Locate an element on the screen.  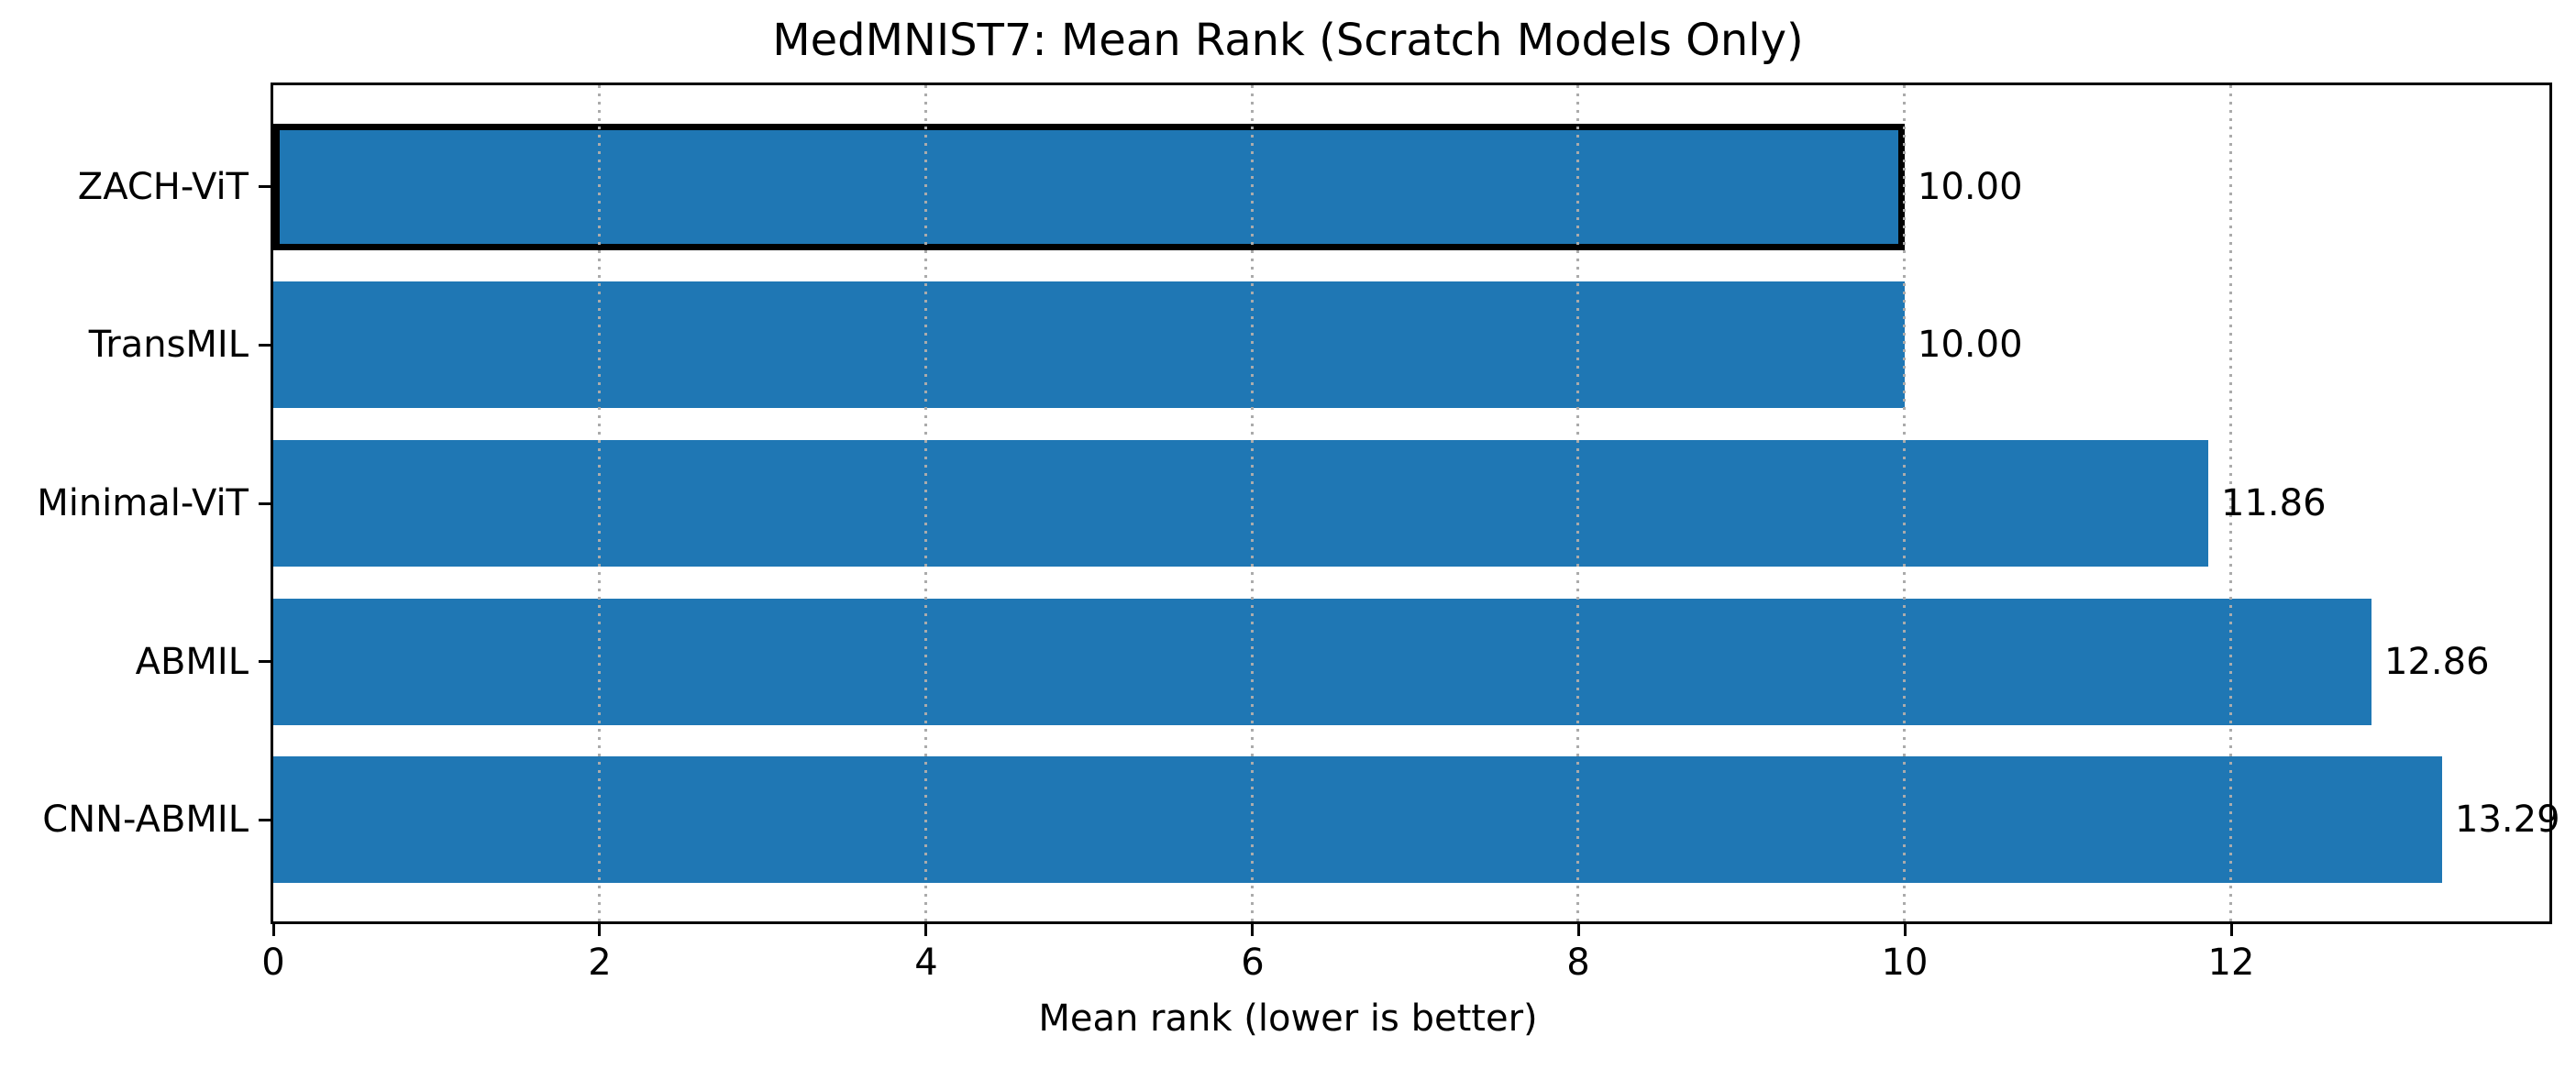
y-tick-label-minimal-vit: Minimal-ViT is located at coordinates (143, 503).